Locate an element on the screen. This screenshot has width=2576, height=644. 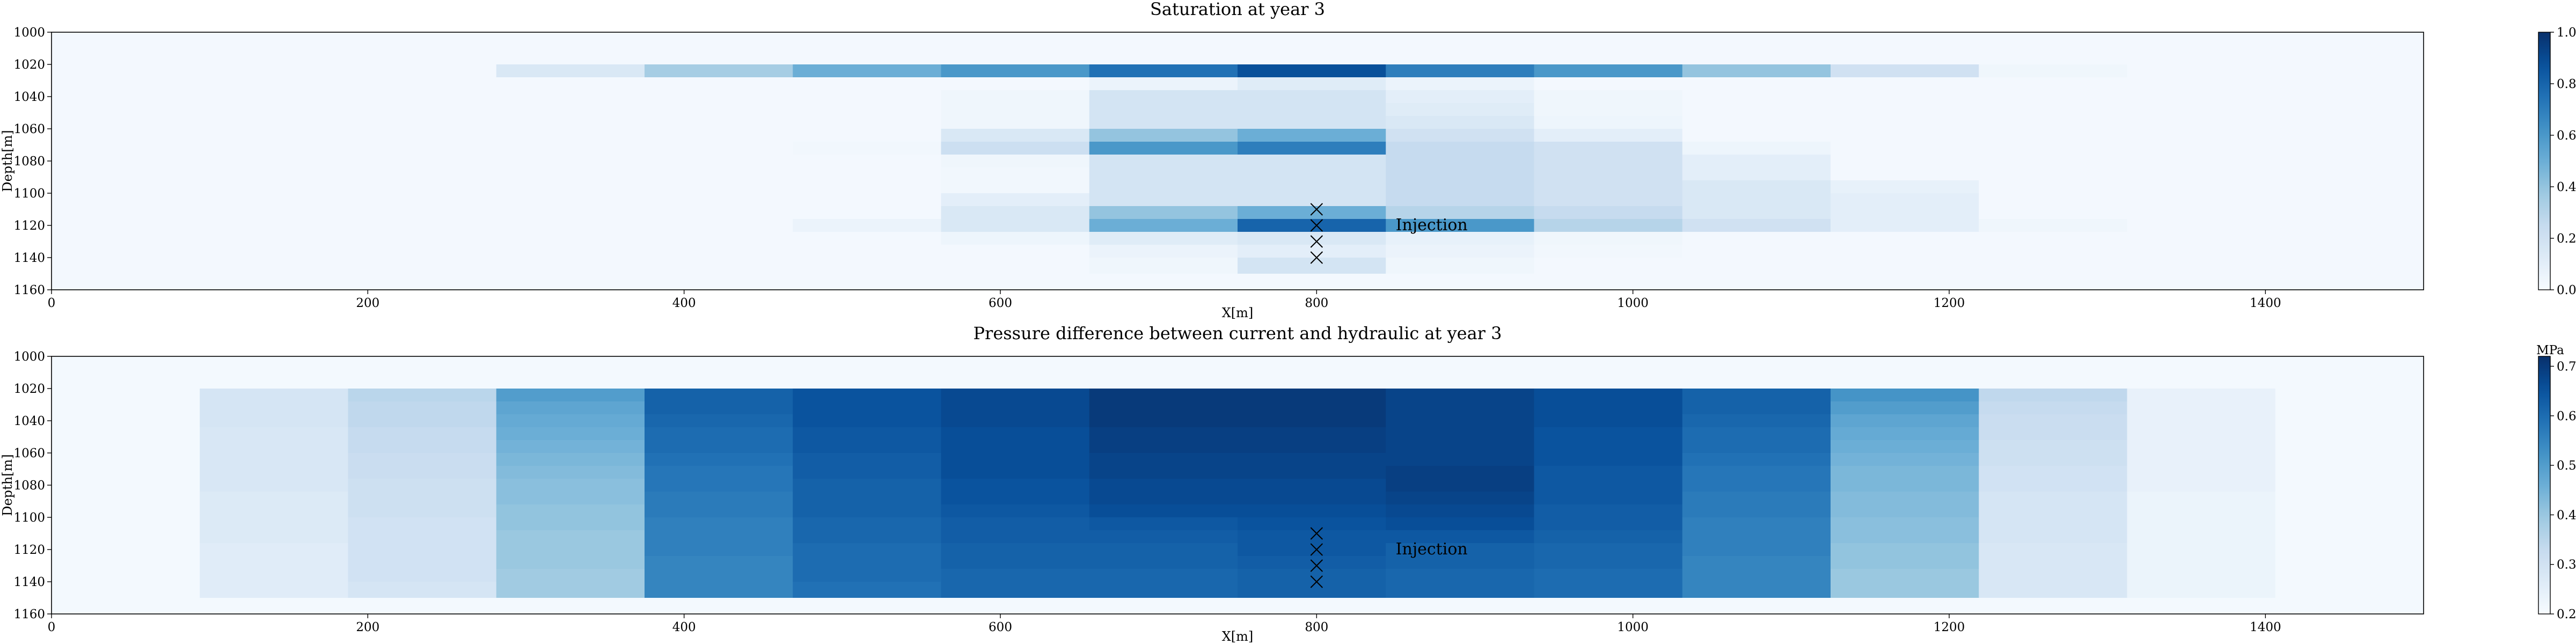
x-tick-label: 1400 is located at coordinates (2265, 303).